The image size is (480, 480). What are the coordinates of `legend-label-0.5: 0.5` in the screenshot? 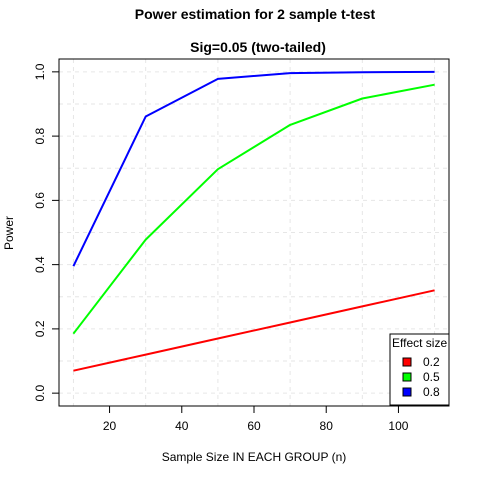 It's located at (431, 377).